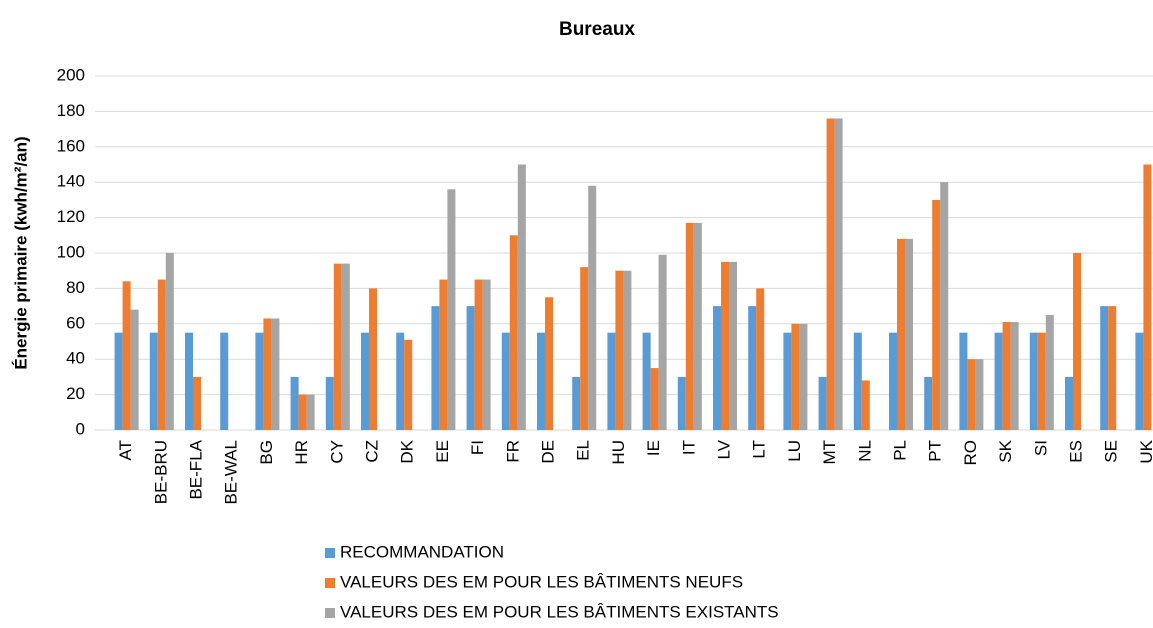  What do you see at coordinates (1040, 448) in the screenshot?
I see `x-tick-label: SI` at bounding box center [1040, 448].